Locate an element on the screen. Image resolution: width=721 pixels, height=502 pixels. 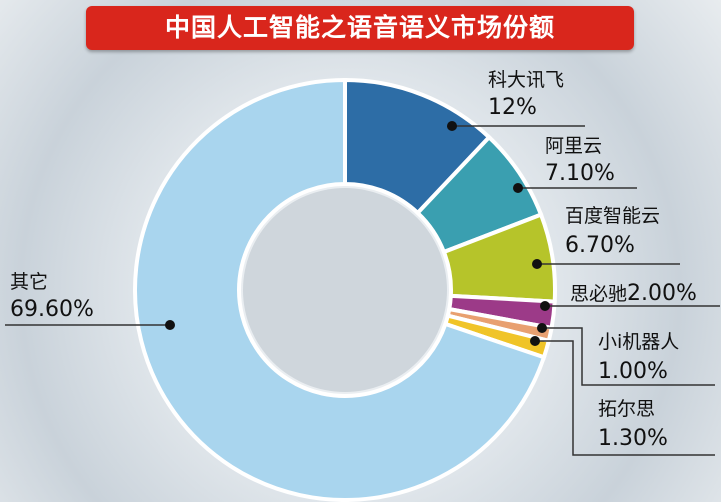
slice-value-1: 7.10% is located at coordinates (580, 173).